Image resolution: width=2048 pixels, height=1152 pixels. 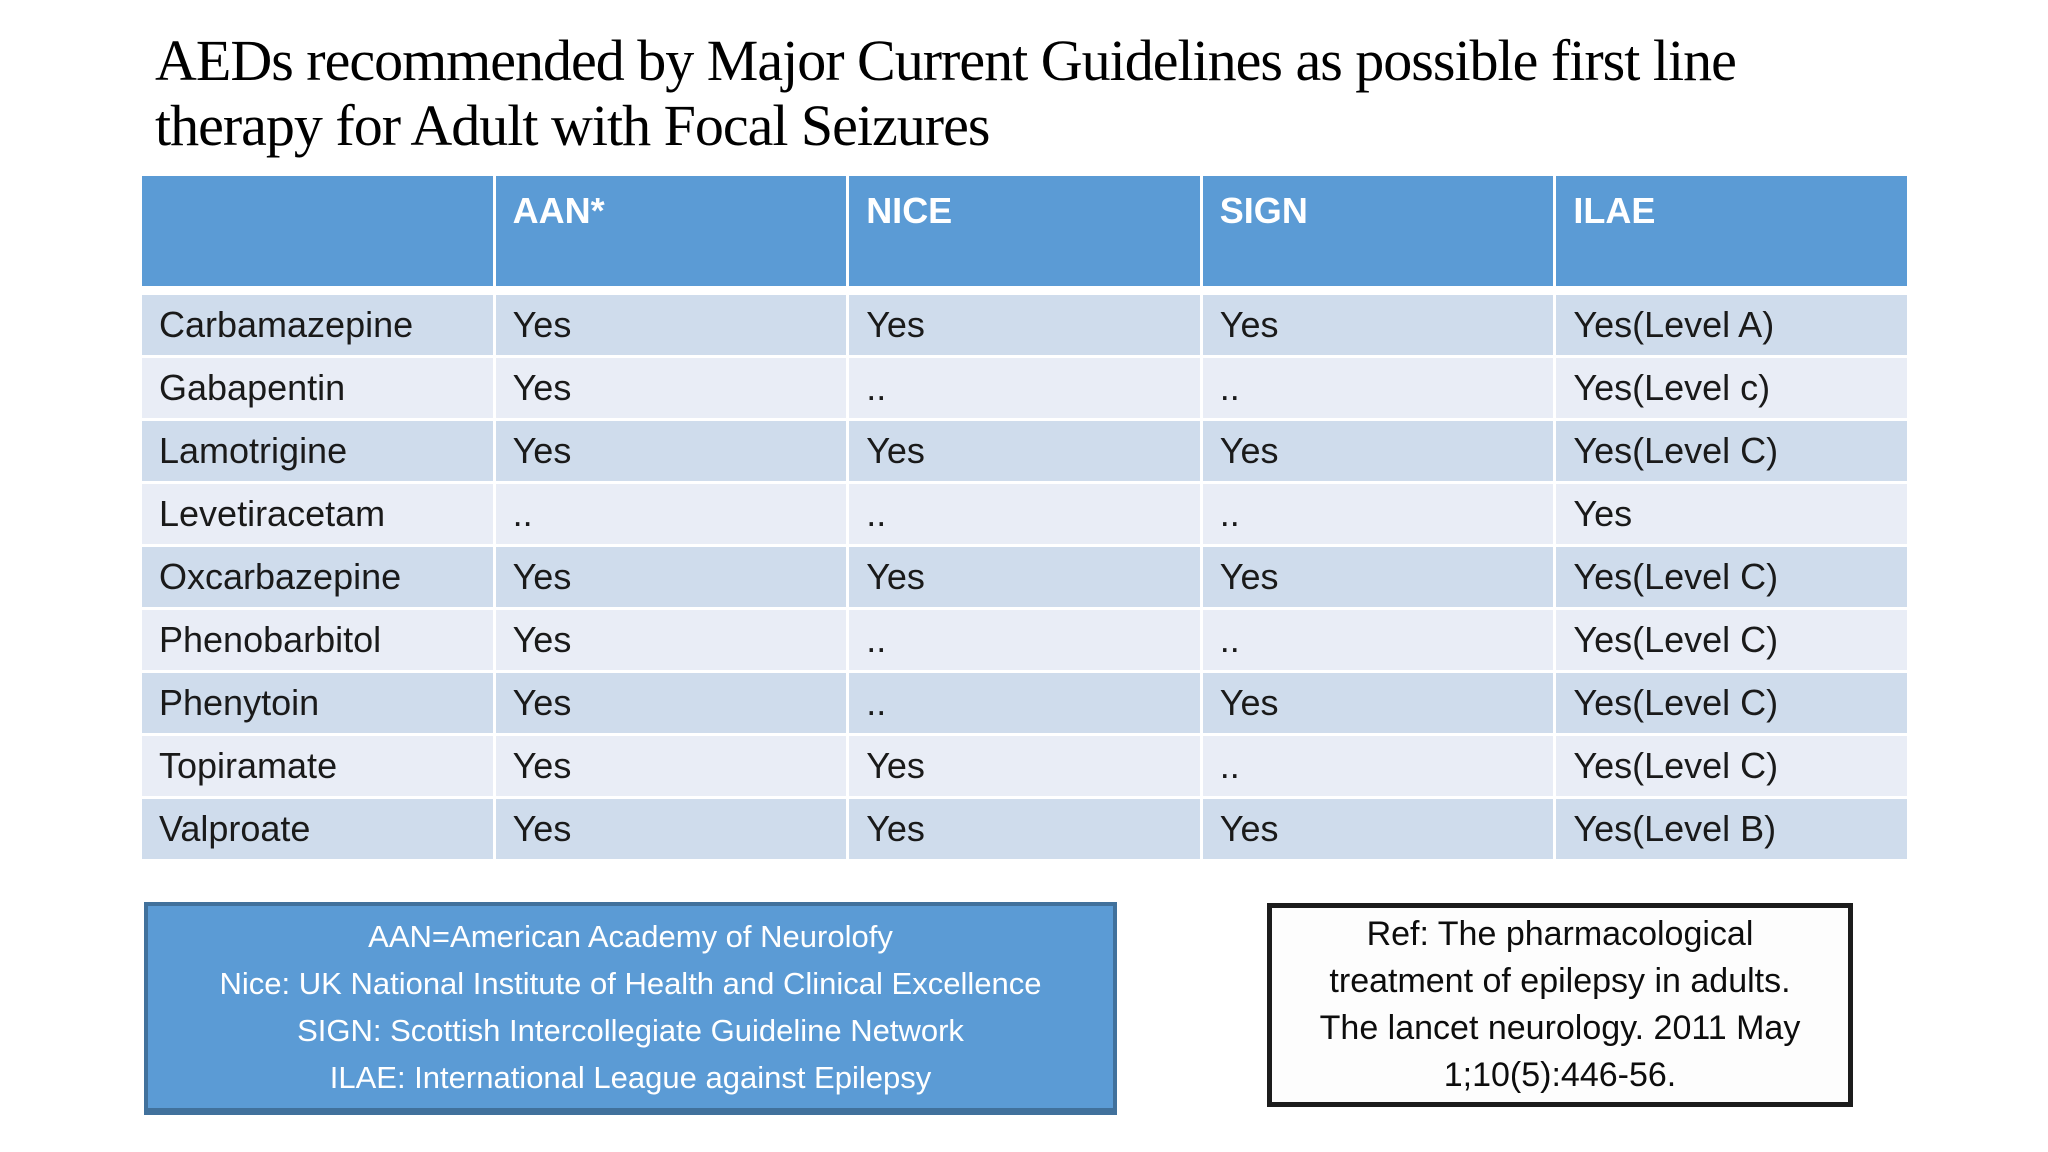 I want to click on legend-line-aan: AAN=American Academy of Neurolofy, so click(x=630, y=936).